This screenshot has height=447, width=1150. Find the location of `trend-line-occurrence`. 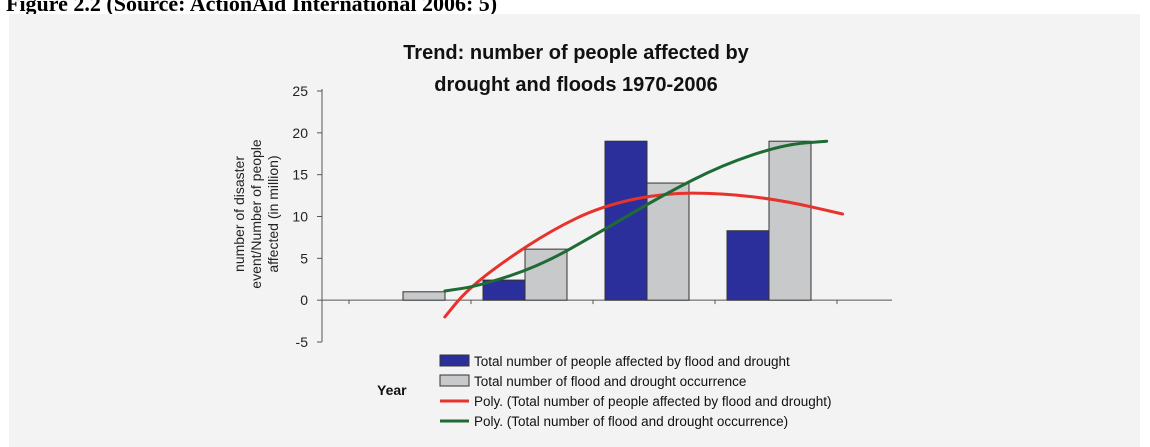

trend-line-occurrence is located at coordinates (636, 216).